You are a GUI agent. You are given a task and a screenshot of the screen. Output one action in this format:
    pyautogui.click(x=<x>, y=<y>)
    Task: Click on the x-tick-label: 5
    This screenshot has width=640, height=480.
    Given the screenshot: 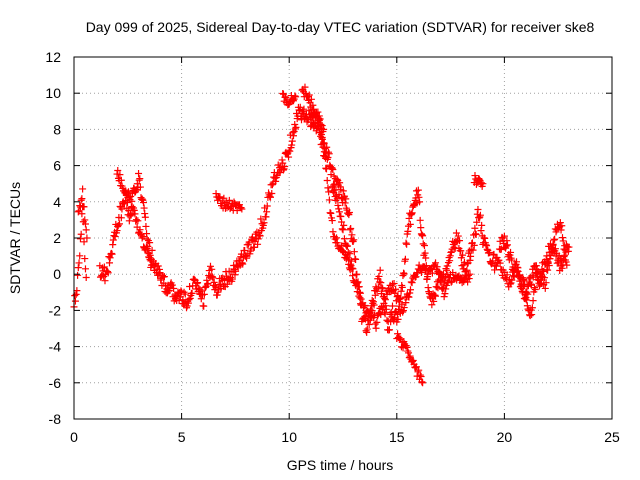 What is the action you would take?
    pyautogui.click(x=182, y=437)
    